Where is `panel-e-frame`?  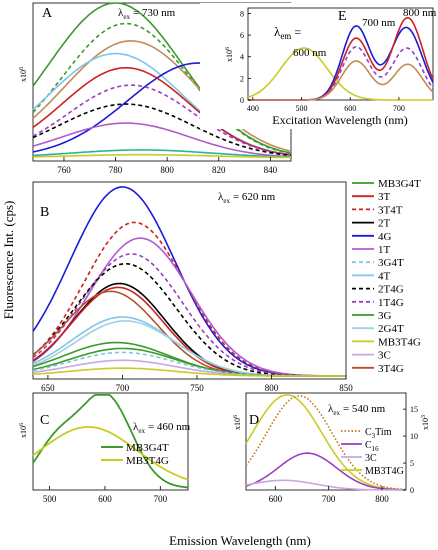 panel-e-frame is located at coordinates (340, 54).